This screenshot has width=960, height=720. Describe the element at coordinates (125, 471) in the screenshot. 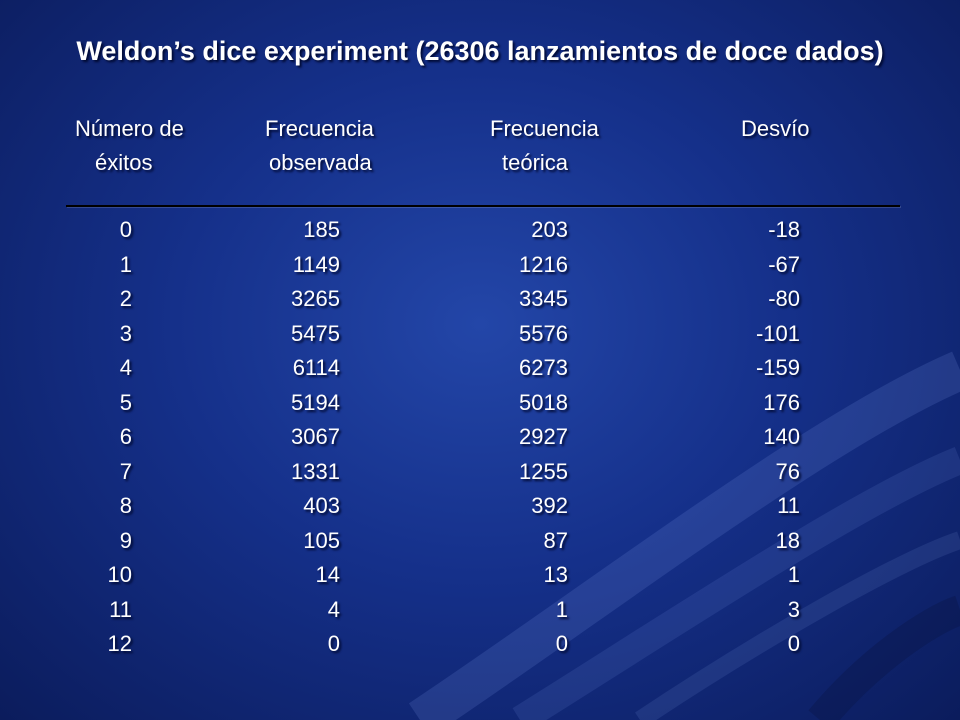

I see `cell-successes: 7` at that location.